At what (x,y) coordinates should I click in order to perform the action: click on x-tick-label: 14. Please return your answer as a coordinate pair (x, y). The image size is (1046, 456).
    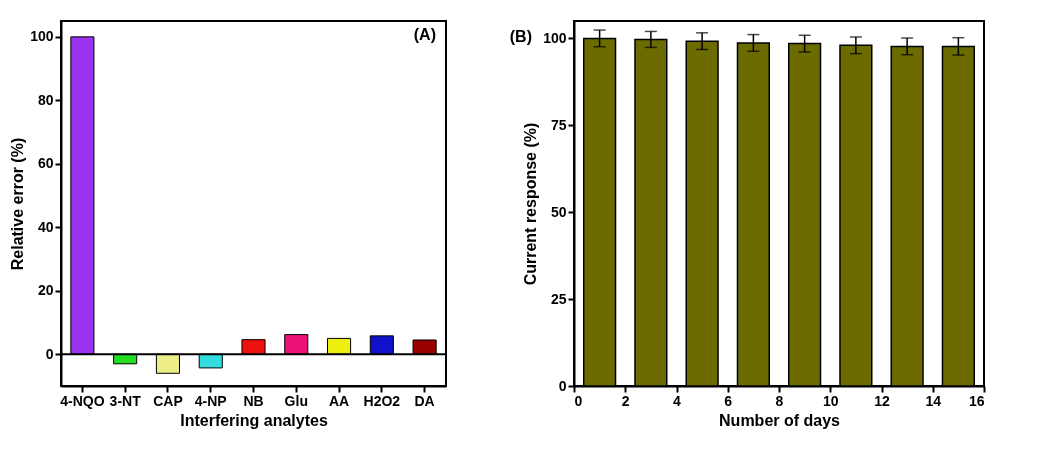
    Looking at the image, I should click on (933, 400).